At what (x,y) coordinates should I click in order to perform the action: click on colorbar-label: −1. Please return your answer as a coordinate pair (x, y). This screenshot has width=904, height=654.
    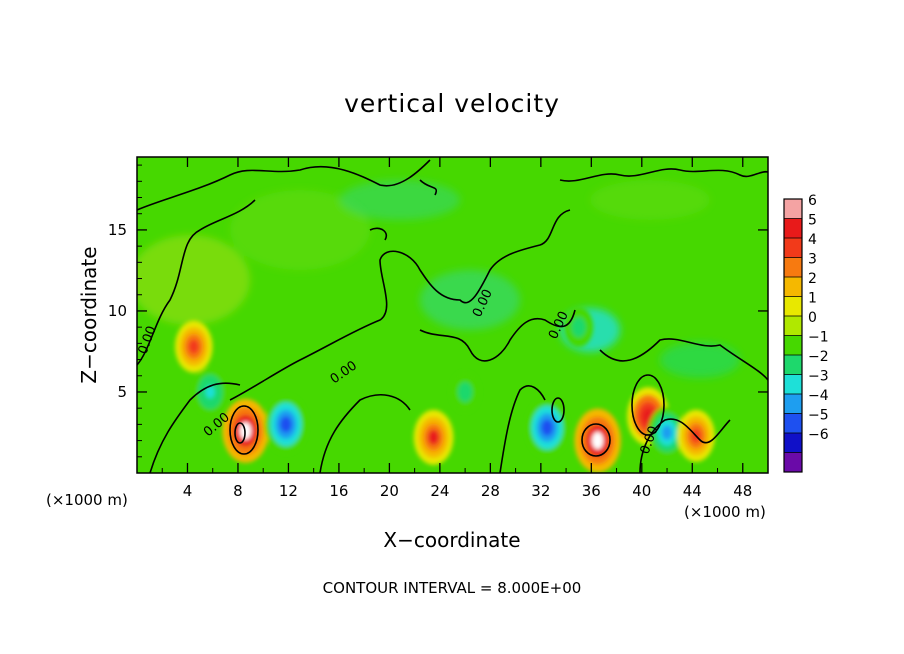
    Looking at the image, I should click on (818, 338).